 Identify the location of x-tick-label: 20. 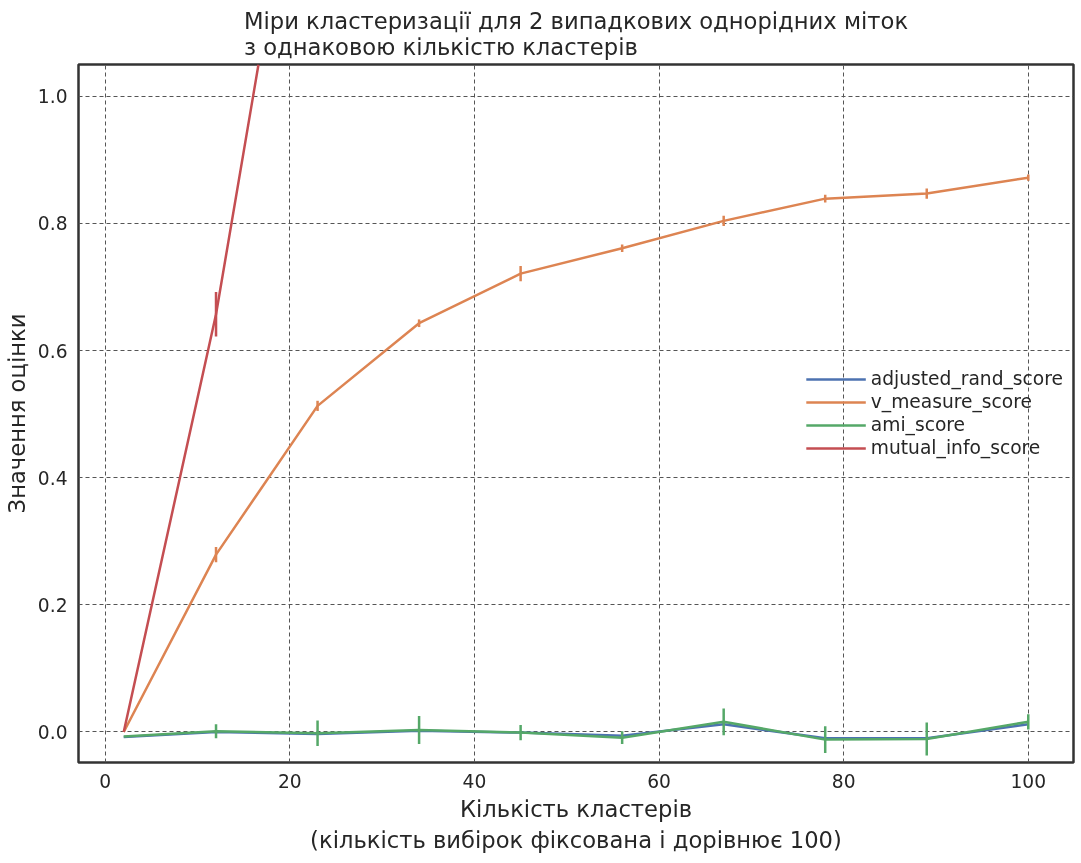
(290, 781).